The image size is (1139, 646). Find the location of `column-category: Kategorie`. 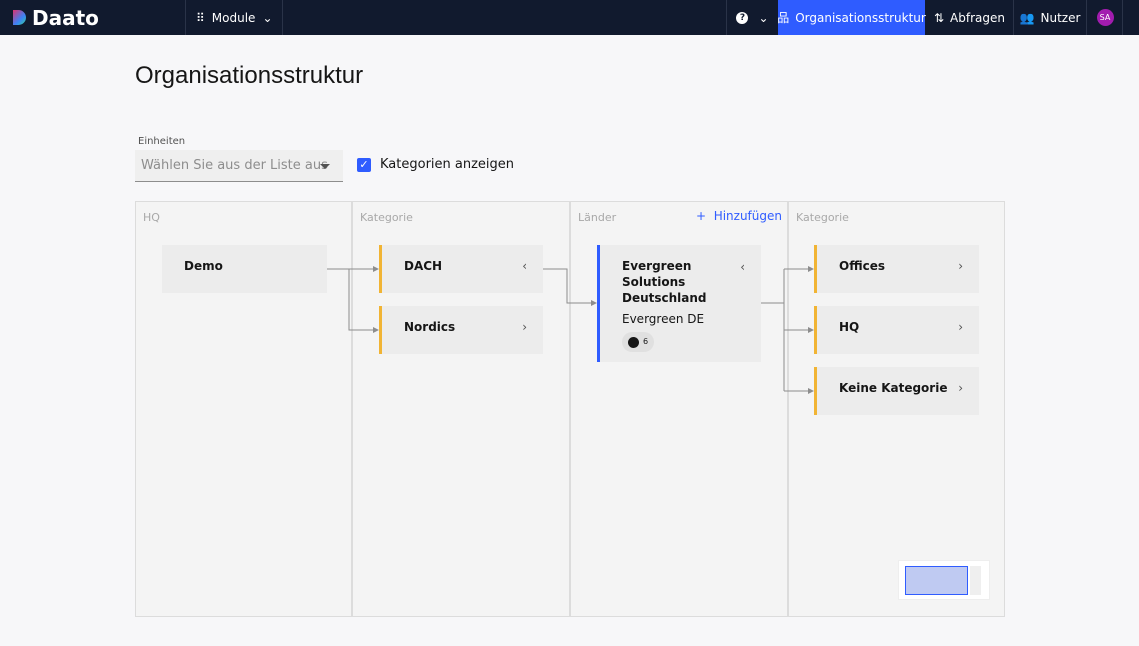

column-category: Kategorie is located at coordinates (462, 409).